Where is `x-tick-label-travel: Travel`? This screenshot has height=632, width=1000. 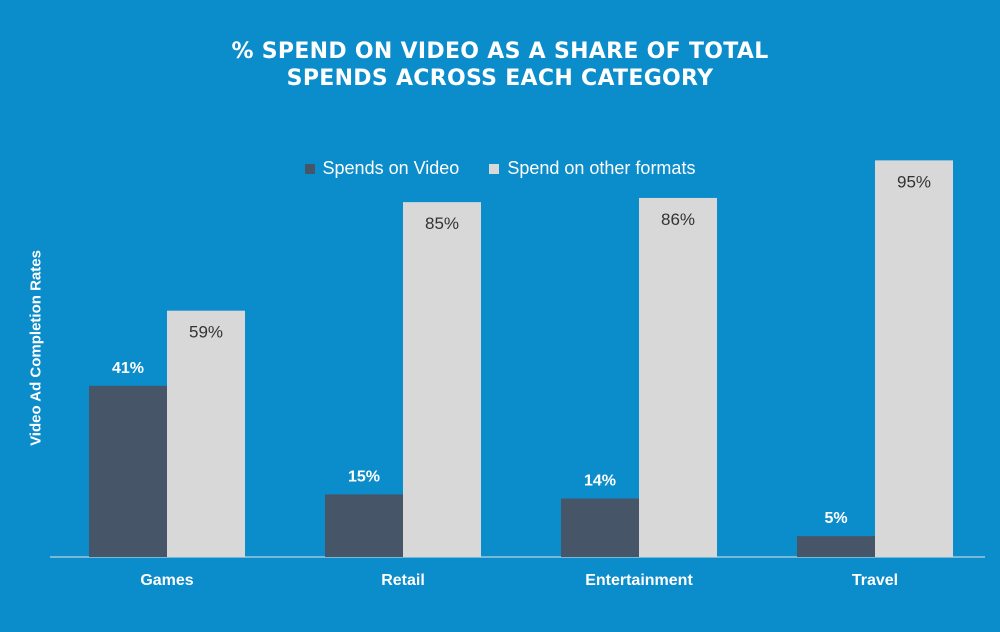 x-tick-label-travel: Travel is located at coordinates (875, 580).